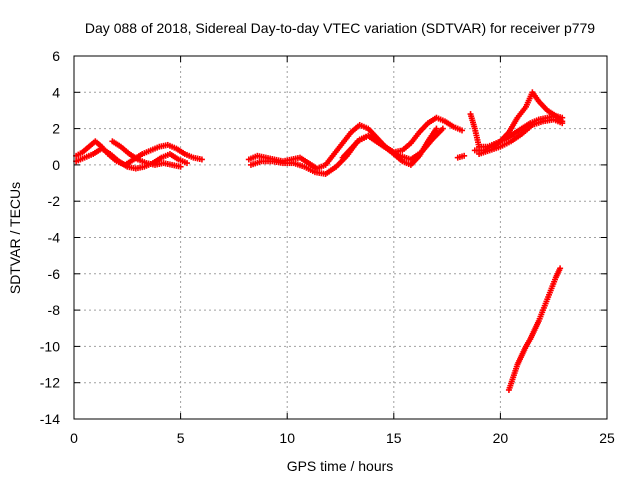  Describe the element at coordinates (54, 310) in the screenshot. I see `y-tick-label: -8` at that location.